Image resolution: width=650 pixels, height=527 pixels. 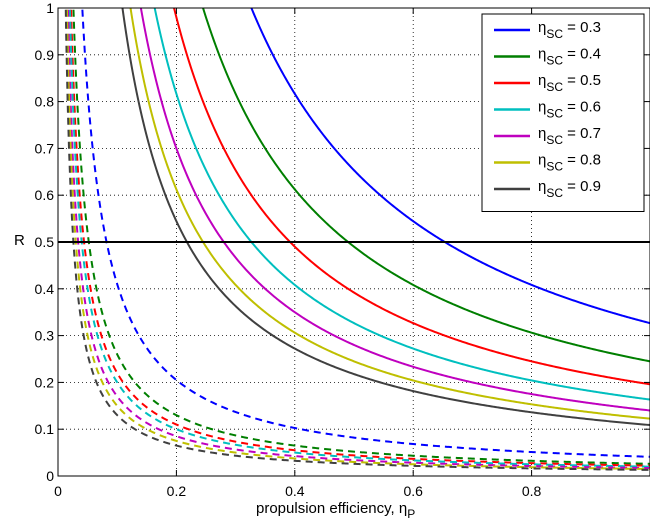 What do you see at coordinates (569, 136) in the screenshot?
I see `legend-label: ηSC = 0.7` at bounding box center [569, 136].